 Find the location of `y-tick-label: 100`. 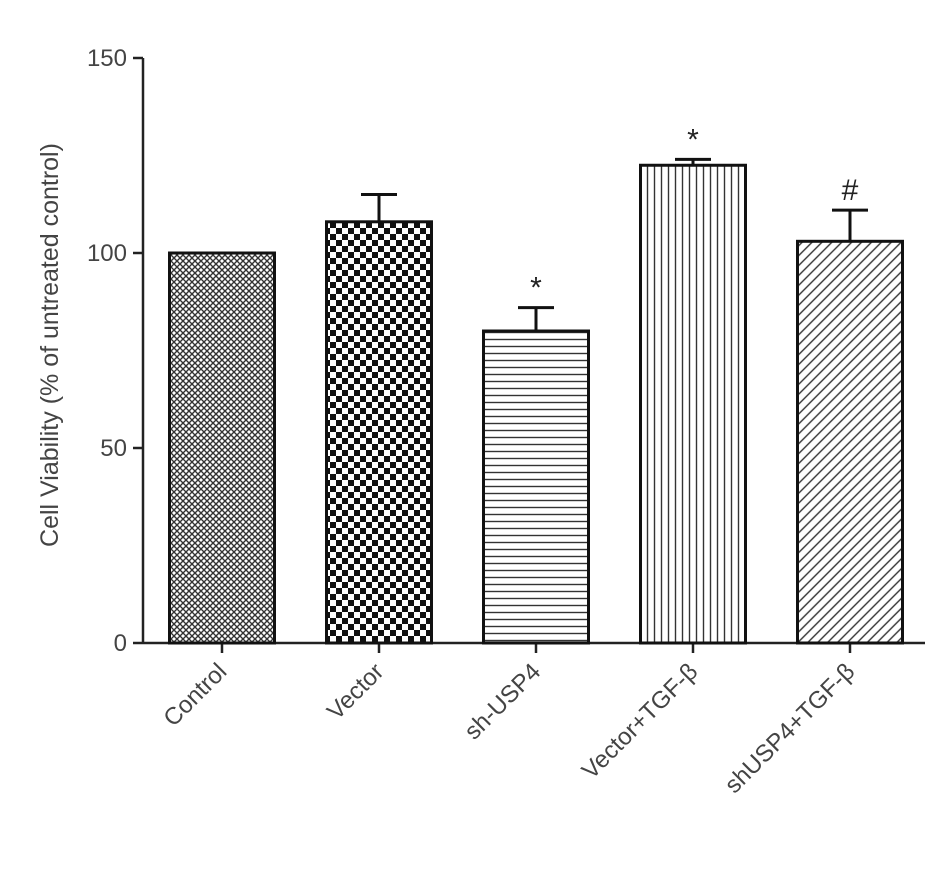

y-tick-label: 100 is located at coordinates (107, 253).